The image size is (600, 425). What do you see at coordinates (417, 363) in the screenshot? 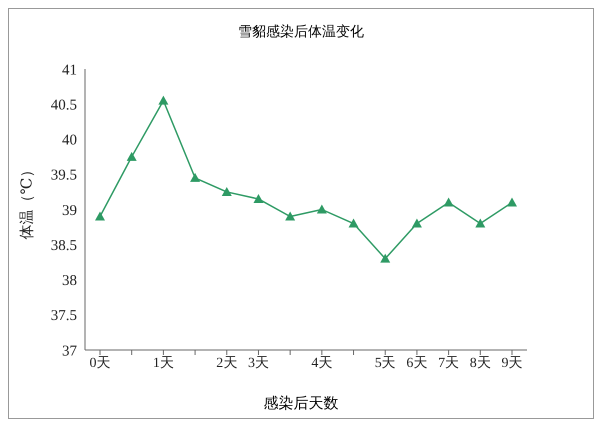
I see `x-tick-label: 6天` at bounding box center [417, 363].